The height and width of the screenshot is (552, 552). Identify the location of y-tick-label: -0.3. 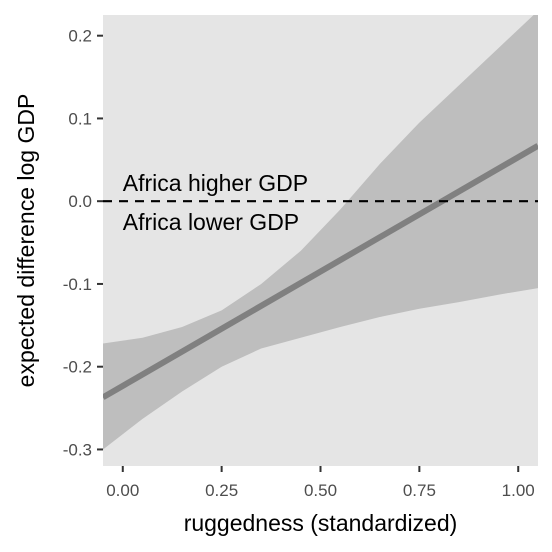
(77, 449).